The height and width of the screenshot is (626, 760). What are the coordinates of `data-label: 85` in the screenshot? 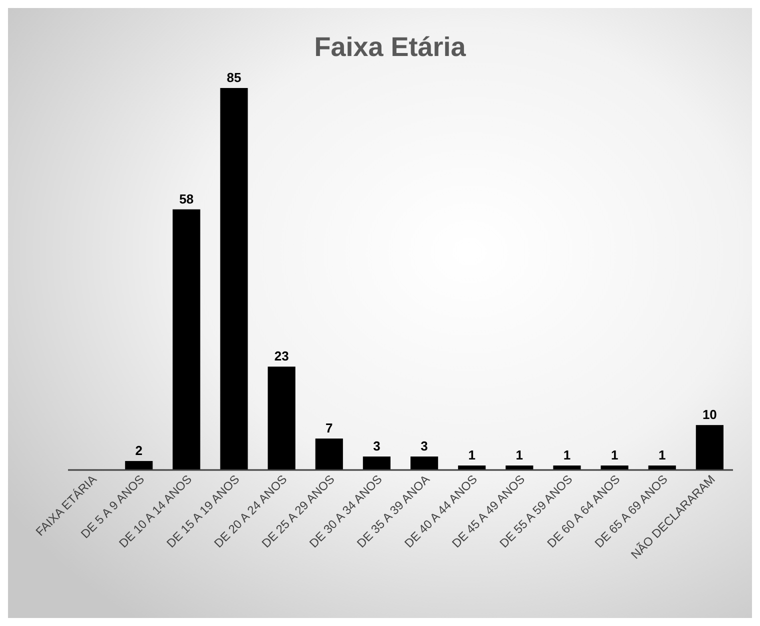 It's located at (234, 77).